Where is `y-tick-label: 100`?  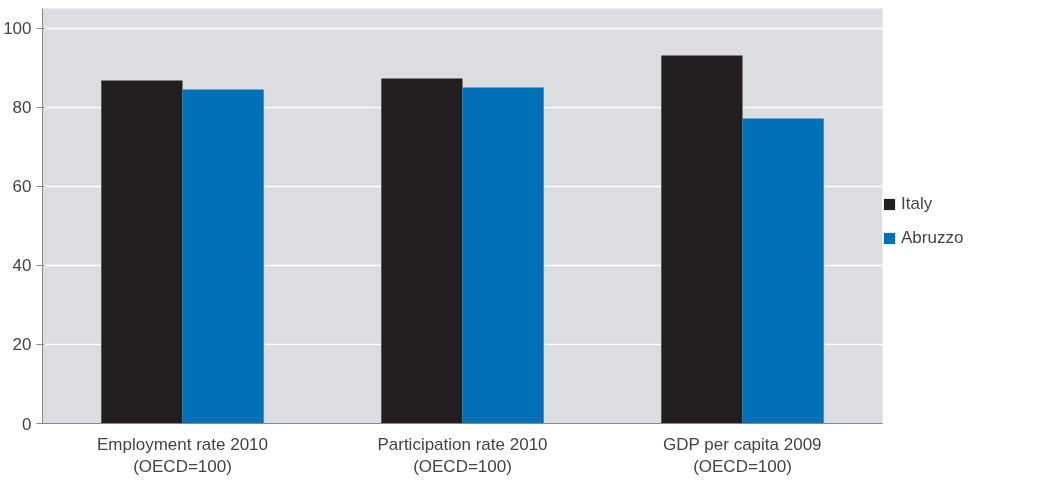 y-tick-label: 100 is located at coordinates (17, 29).